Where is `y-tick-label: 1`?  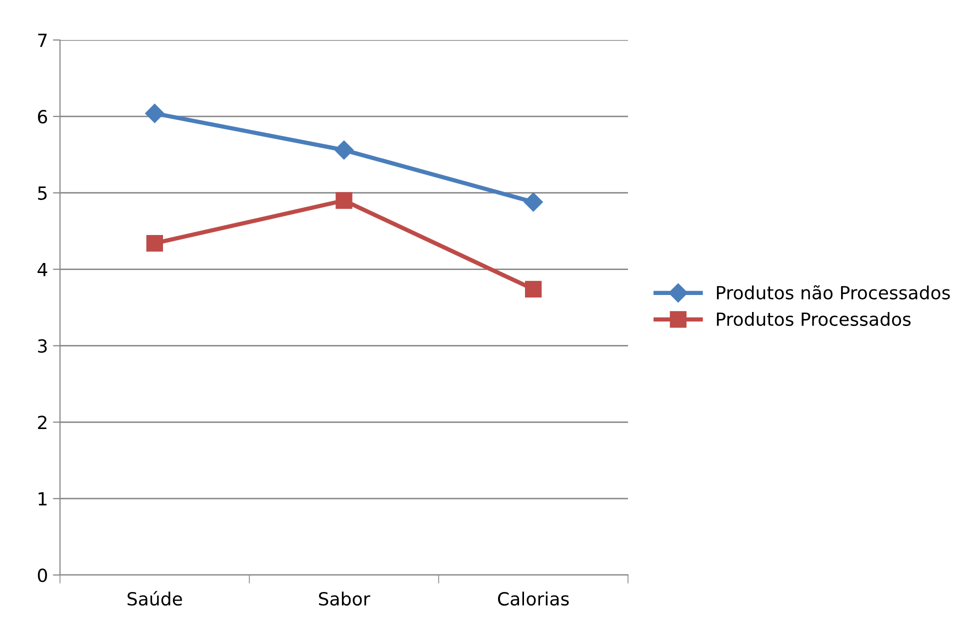
y-tick-label: 1 is located at coordinates (42, 499).